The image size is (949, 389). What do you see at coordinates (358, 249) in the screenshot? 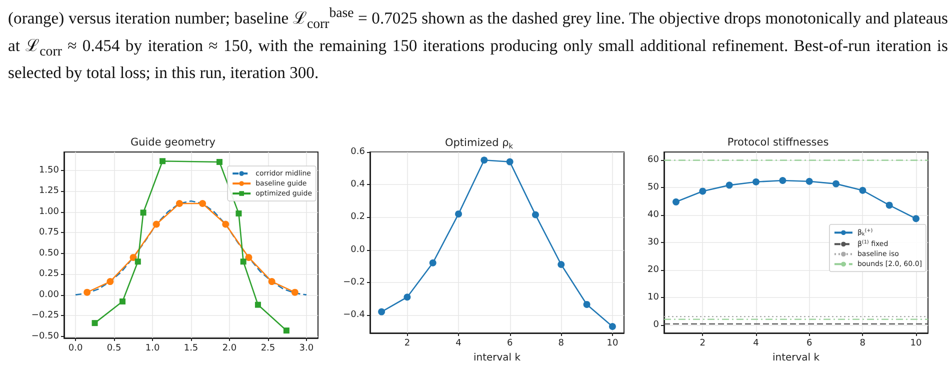
I see `y-tick-label: 0.0` at bounding box center [358, 249].